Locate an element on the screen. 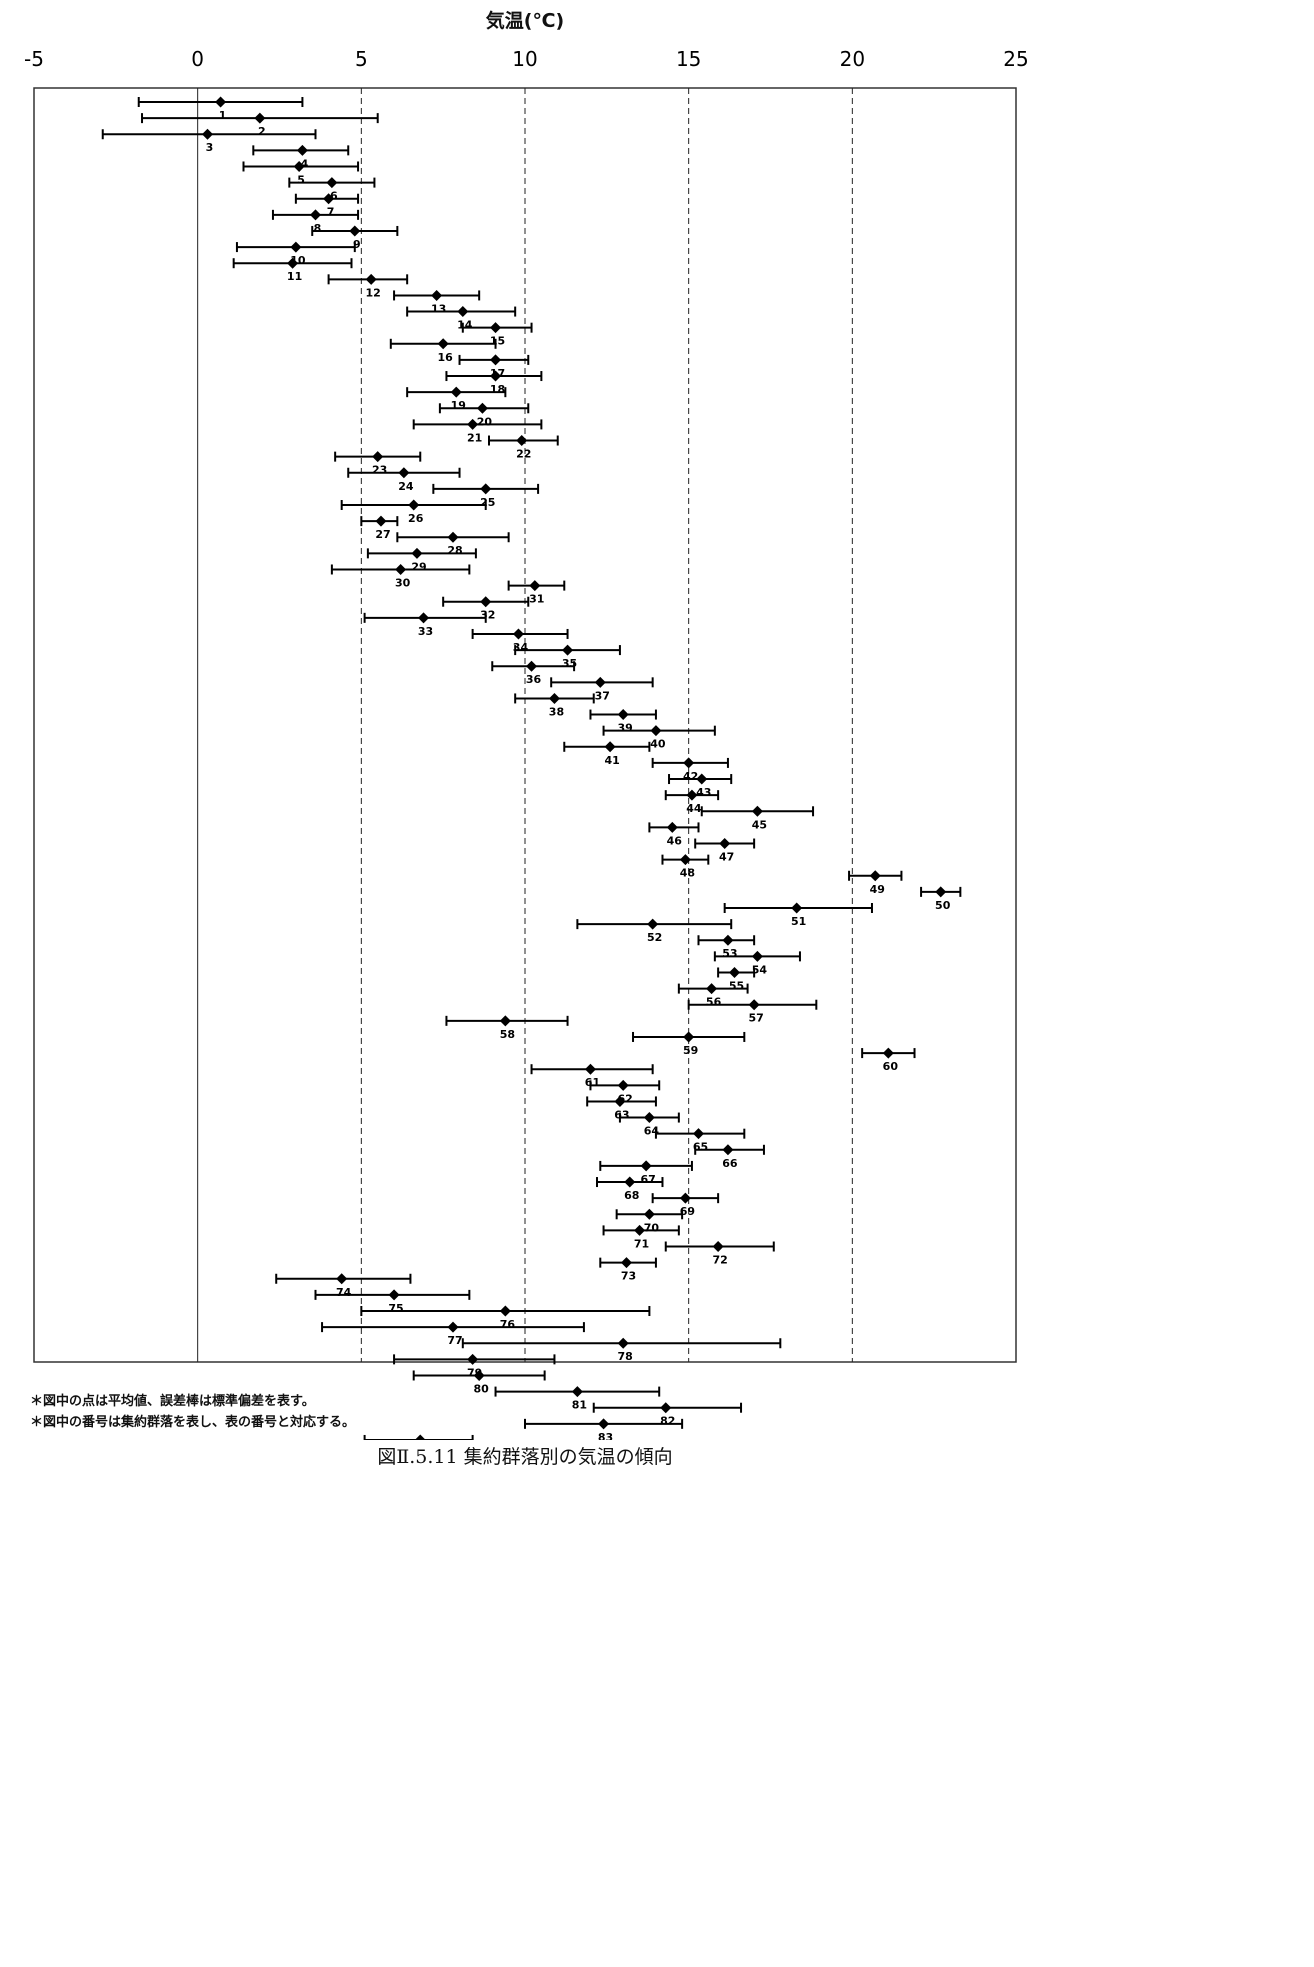 This screenshot has width=1314, height=1967. community-label-15: 15 is located at coordinates (497, 341).